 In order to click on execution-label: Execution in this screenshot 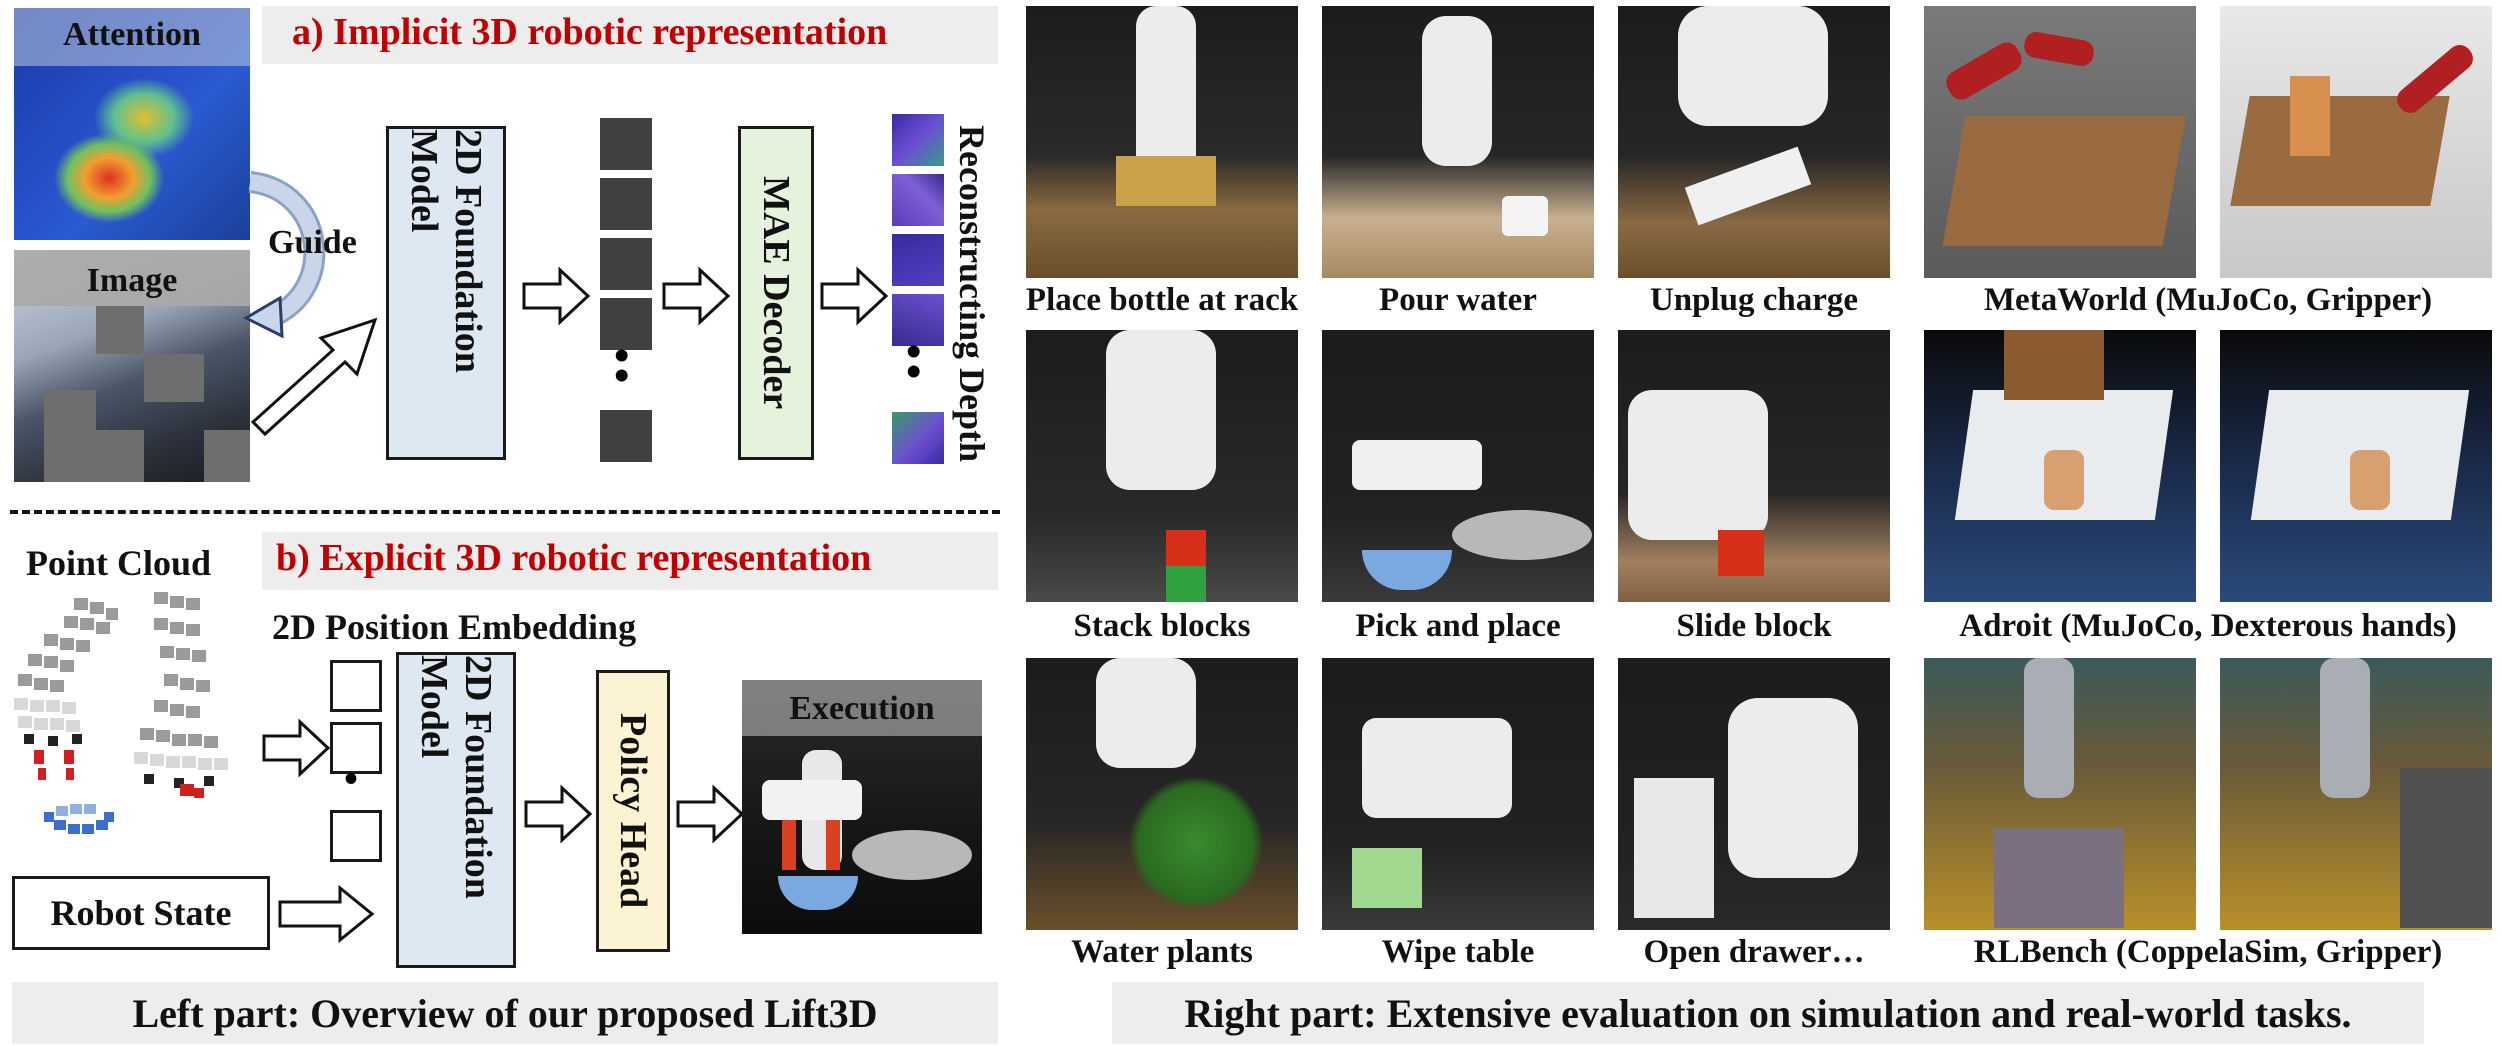, I will do `click(862, 708)`.